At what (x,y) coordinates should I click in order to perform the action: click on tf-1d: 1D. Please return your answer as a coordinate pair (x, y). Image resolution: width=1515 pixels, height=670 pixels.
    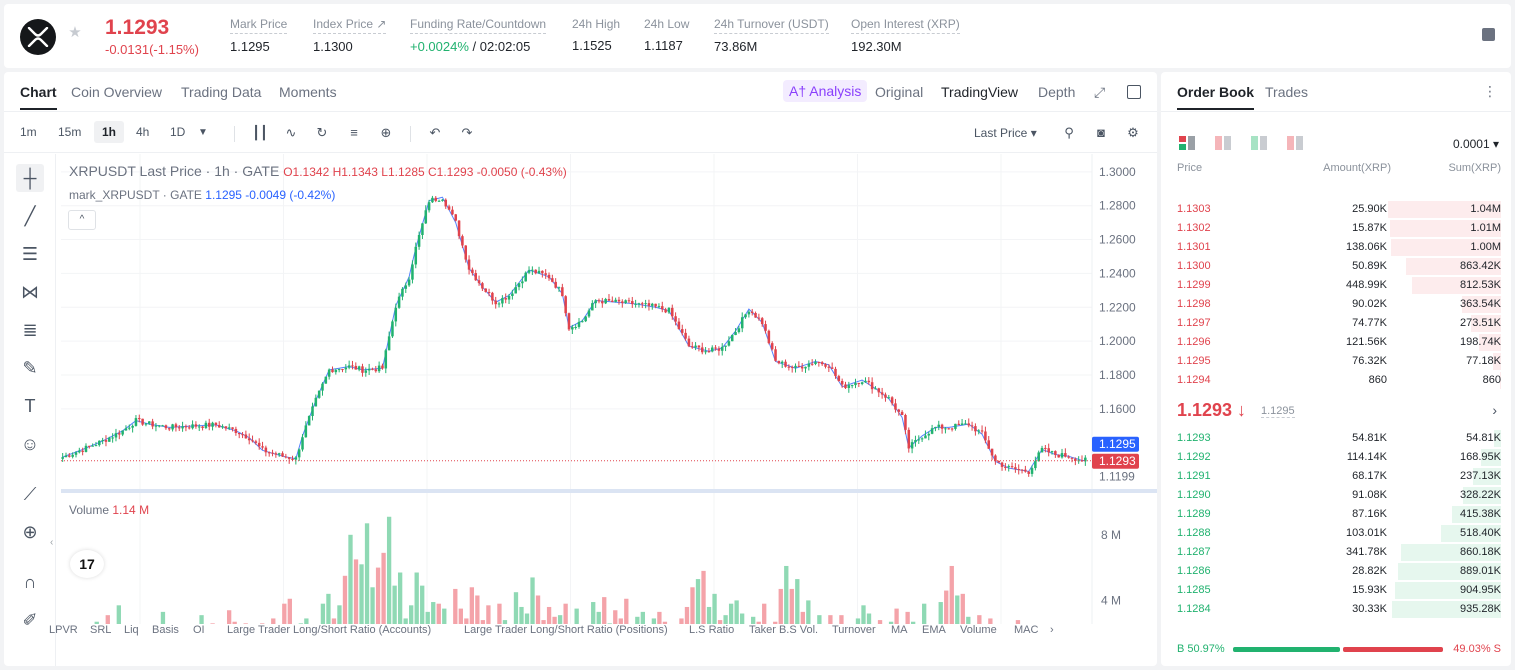
    Looking at the image, I should click on (178, 132).